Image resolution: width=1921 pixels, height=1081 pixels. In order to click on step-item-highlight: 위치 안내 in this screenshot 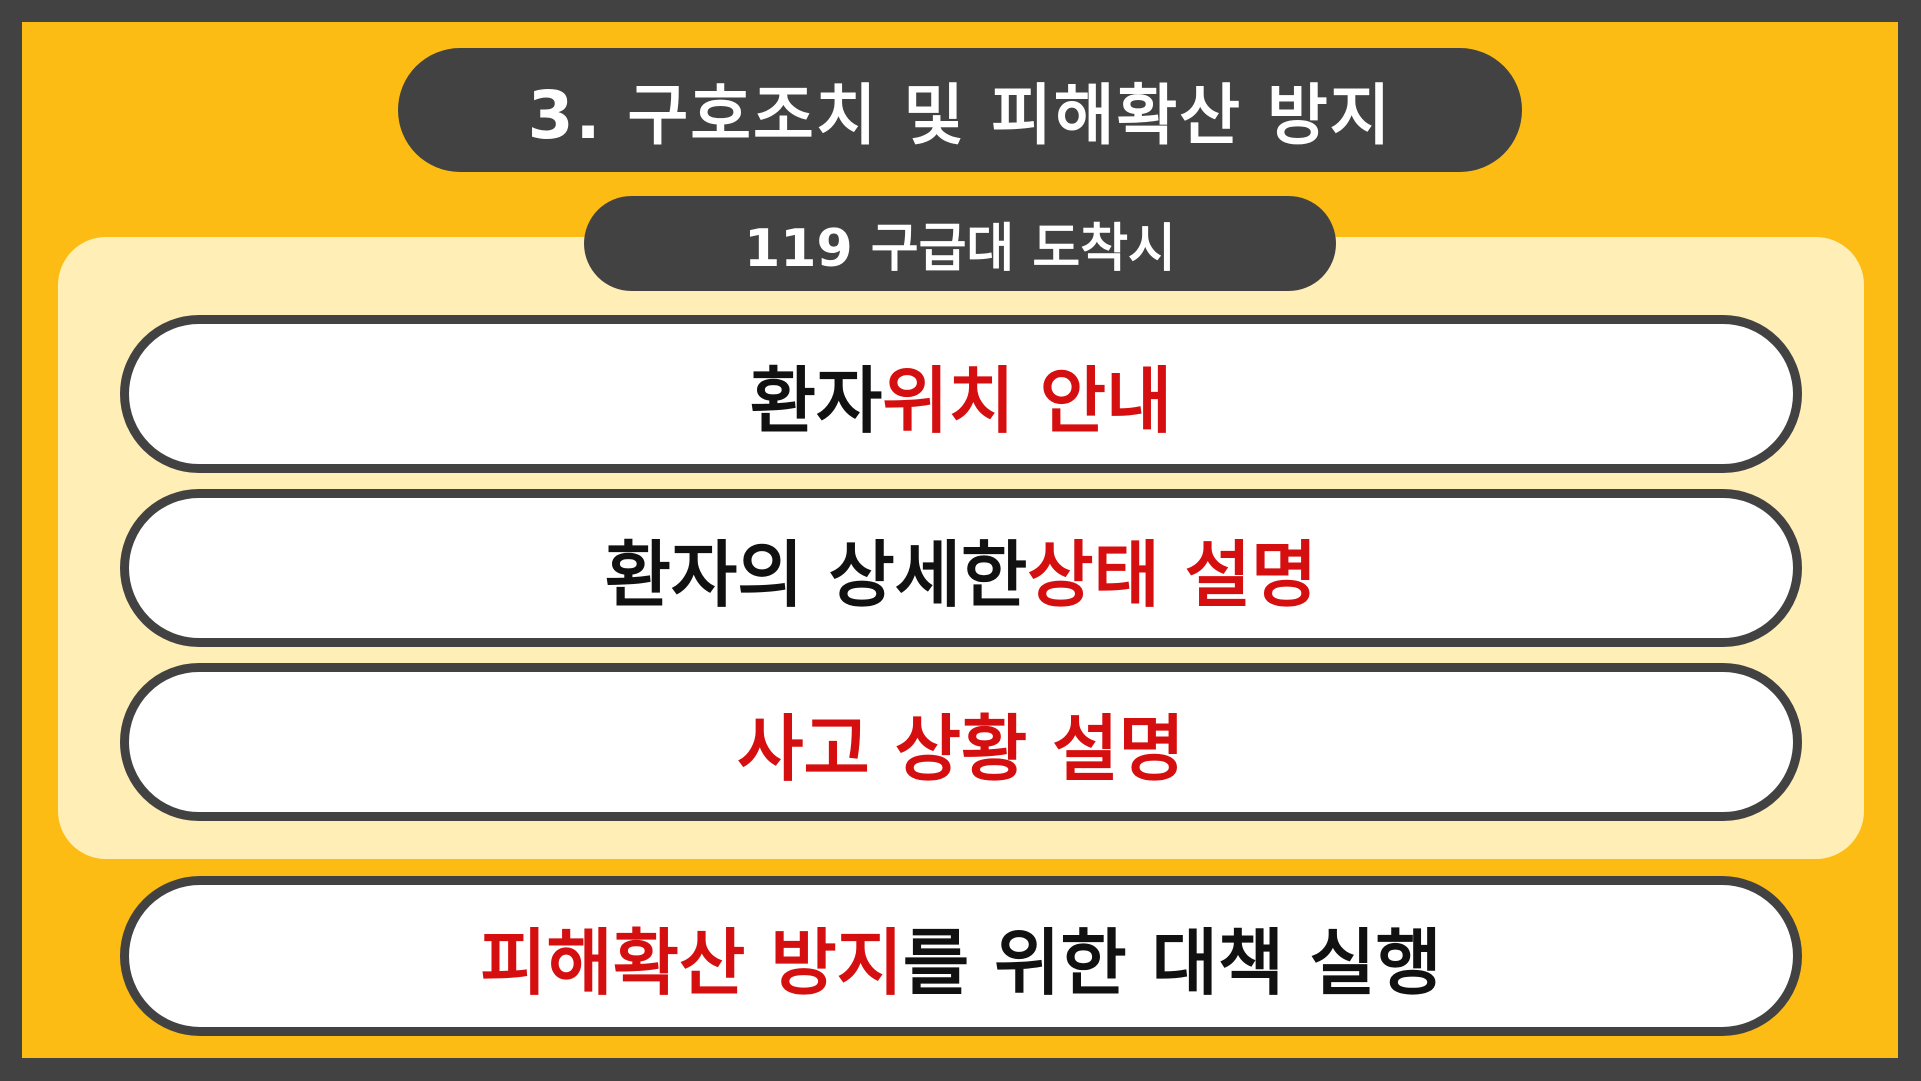, I will do `click(1027, 400)`.